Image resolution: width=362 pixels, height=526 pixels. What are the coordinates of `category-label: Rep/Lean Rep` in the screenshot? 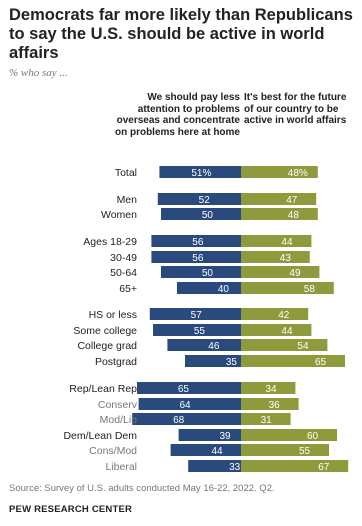 It's located at (103, 389).